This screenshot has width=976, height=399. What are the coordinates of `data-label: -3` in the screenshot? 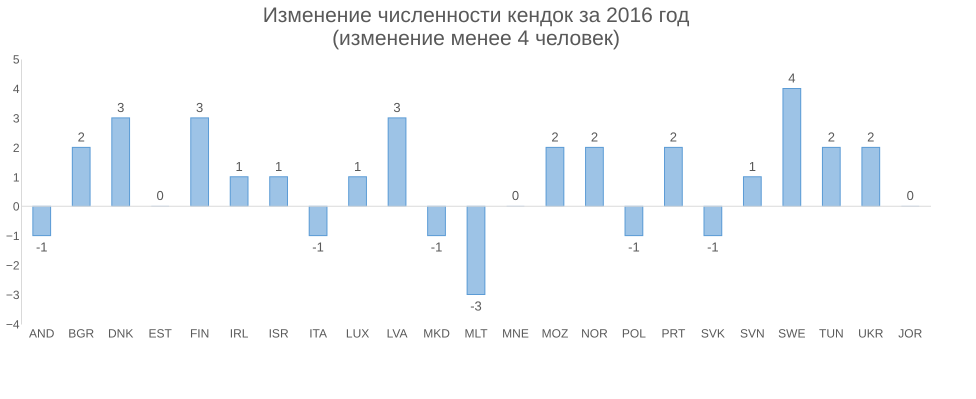 It's located at (476, 306).